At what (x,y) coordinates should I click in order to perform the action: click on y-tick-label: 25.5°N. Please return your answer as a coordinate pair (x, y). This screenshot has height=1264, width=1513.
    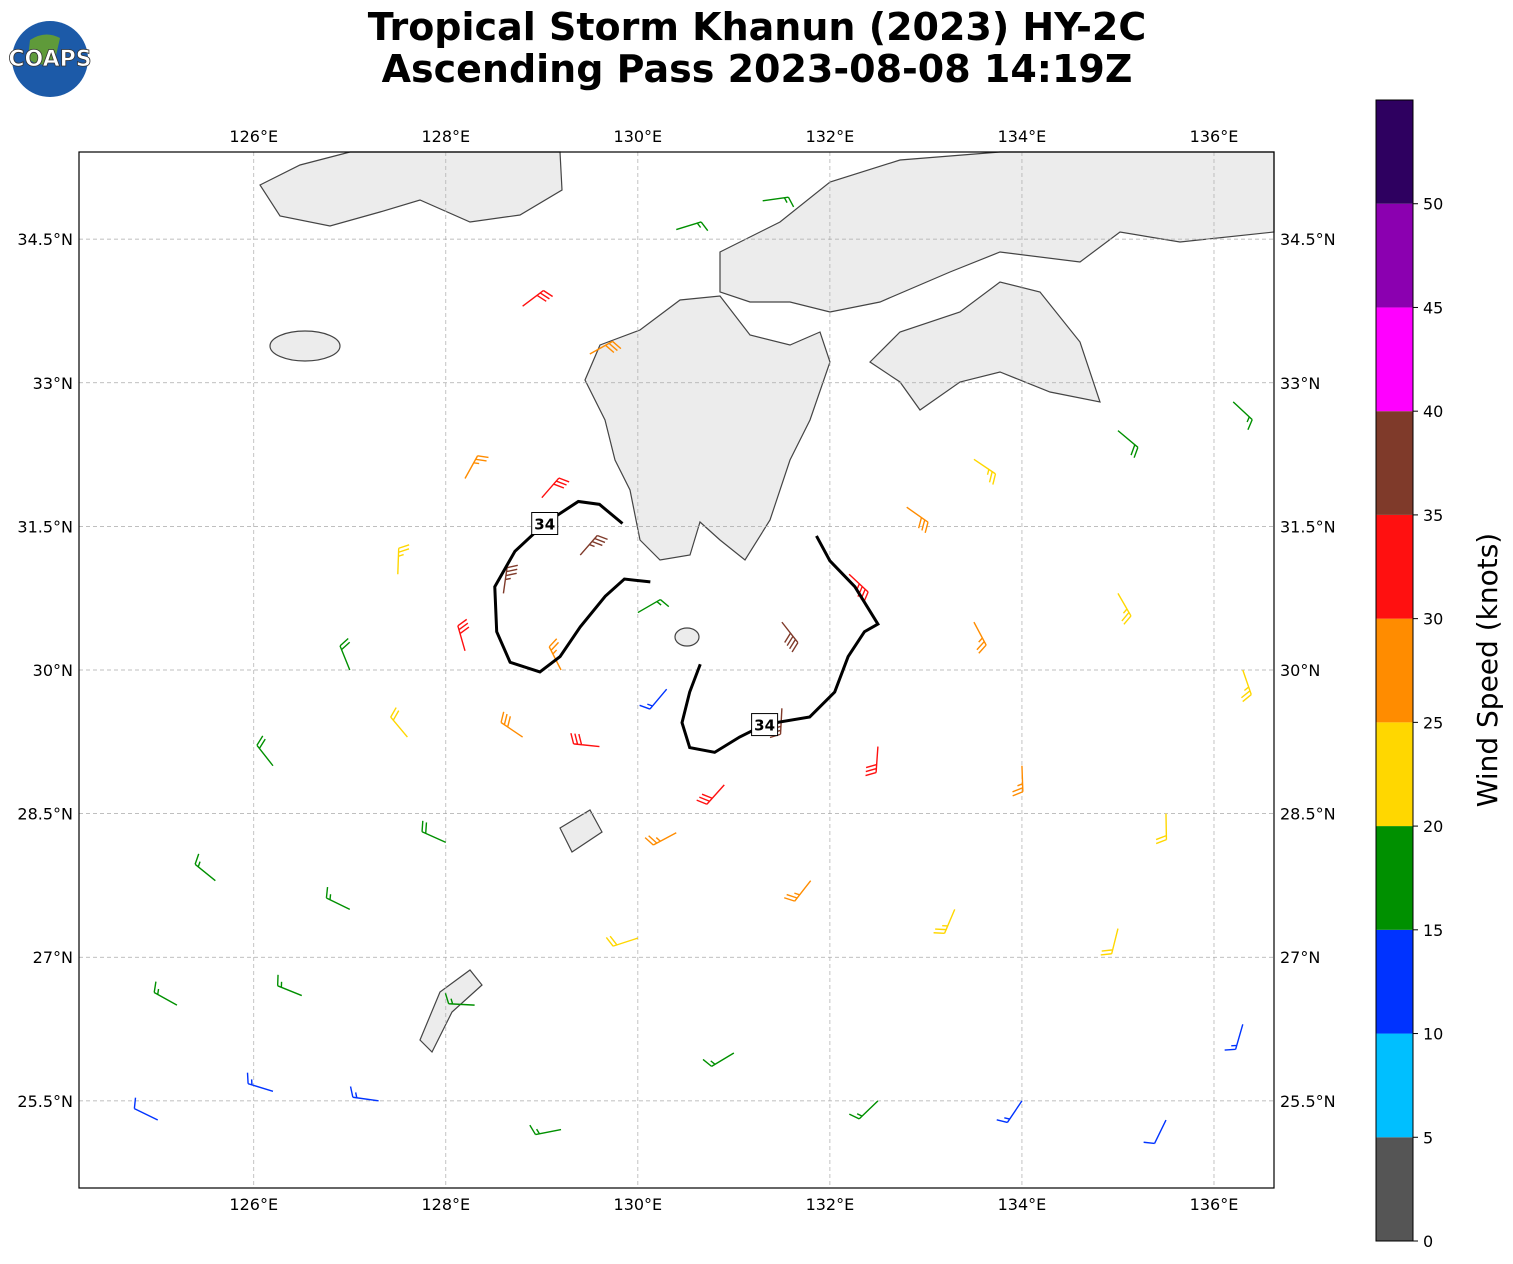
    Looking at the image, I should click on (45, 1101).